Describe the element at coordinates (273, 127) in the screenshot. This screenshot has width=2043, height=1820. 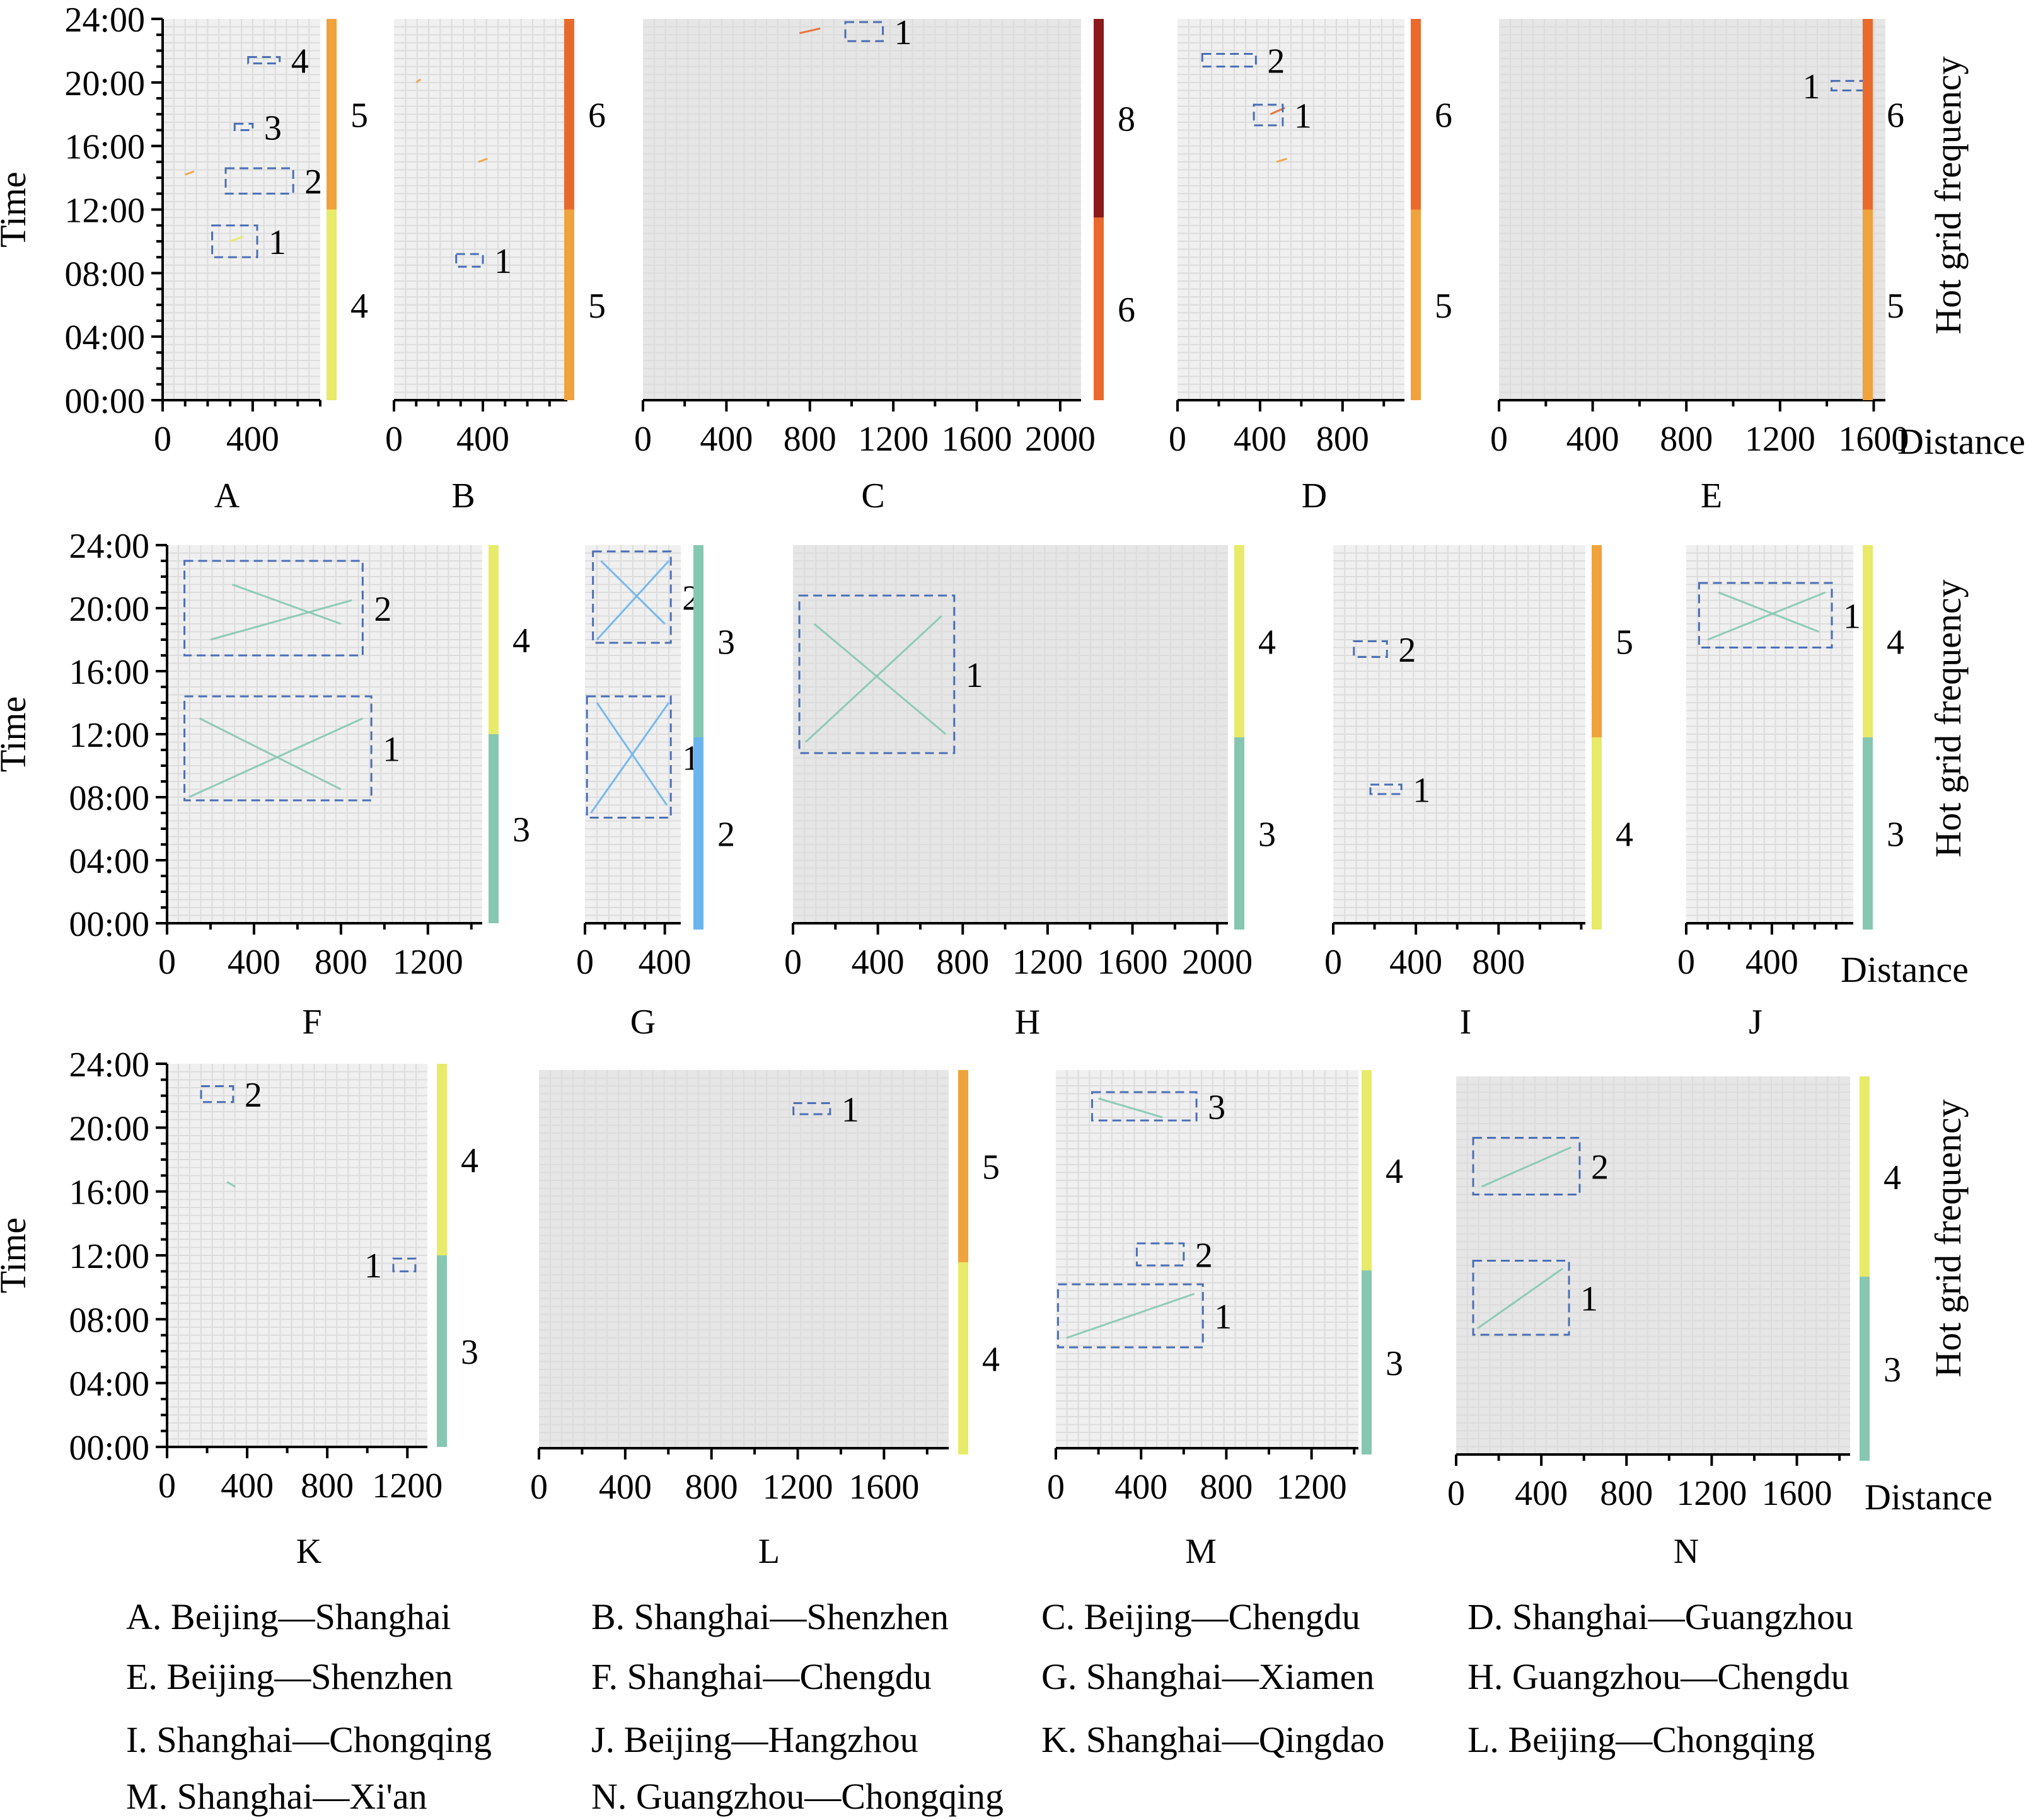
I see `hotspot-label-a-3: 3` at that location.